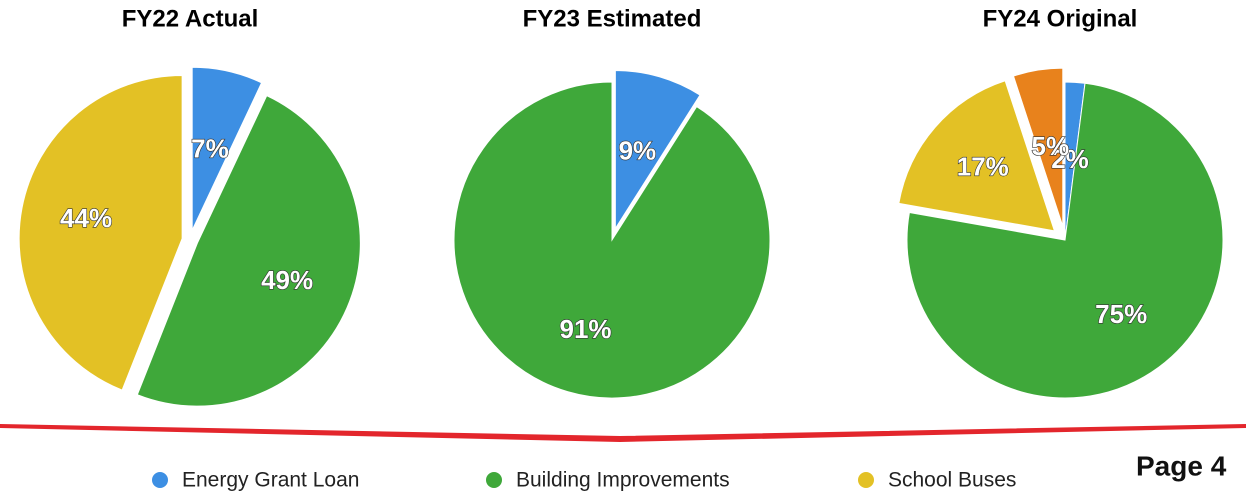 This screenshot has width=1246, height=498. What do you see at coordinates (210, 149) in the screenshot?
I see `slice-label: 7%` at bounding box center [210, 149].